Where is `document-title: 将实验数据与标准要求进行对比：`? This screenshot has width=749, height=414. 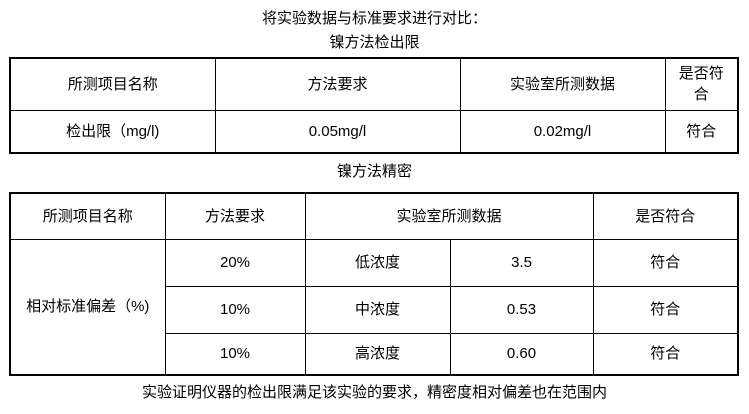 document-title: 将实验数据与标准要求进行对比： is located at coordinates (374, 18).